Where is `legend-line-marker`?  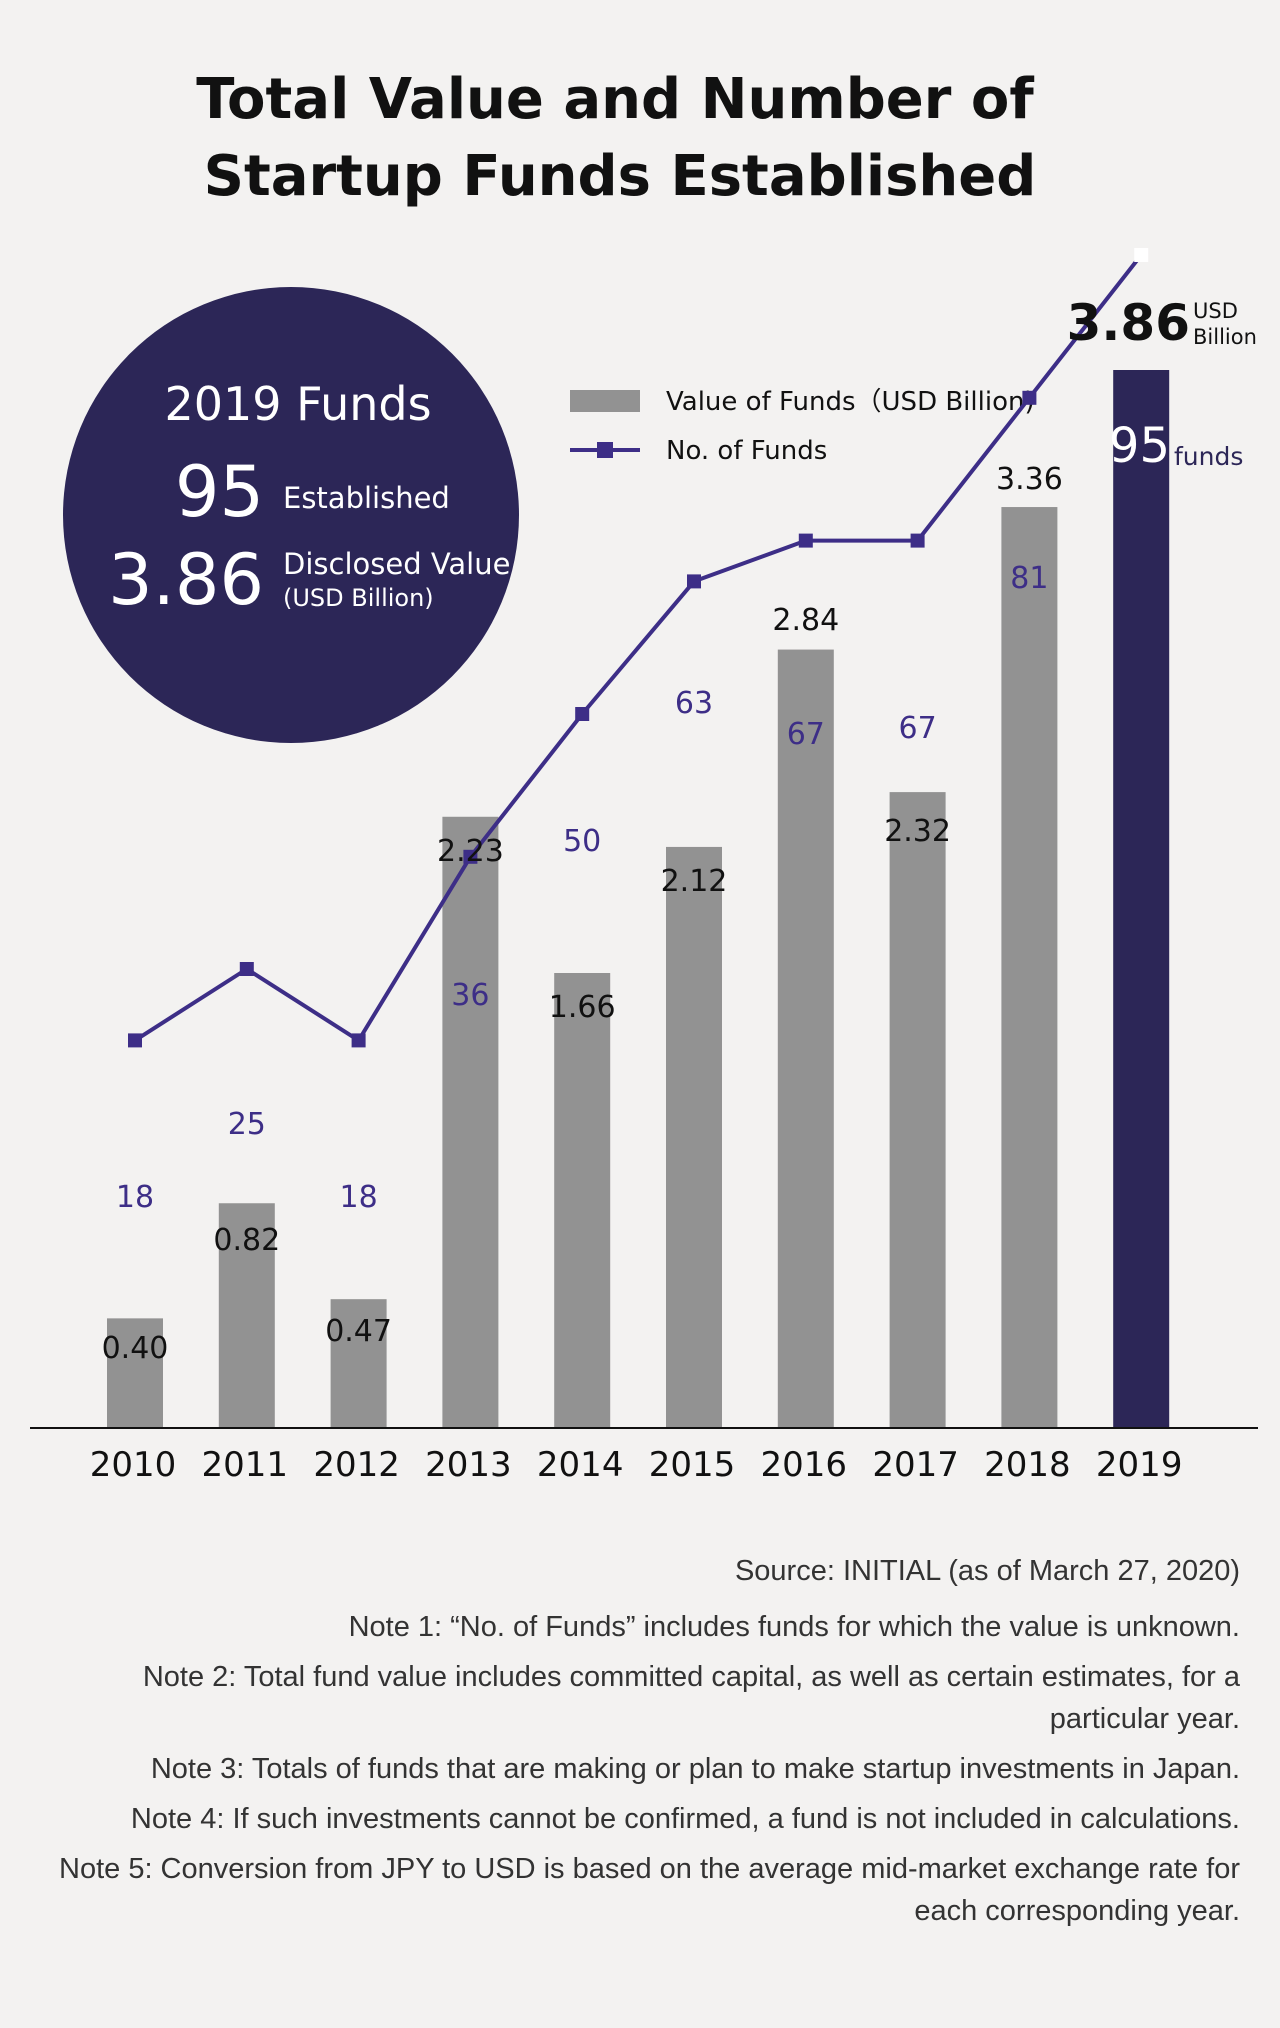
legend-line-marker is located at coordinates (605, 450).